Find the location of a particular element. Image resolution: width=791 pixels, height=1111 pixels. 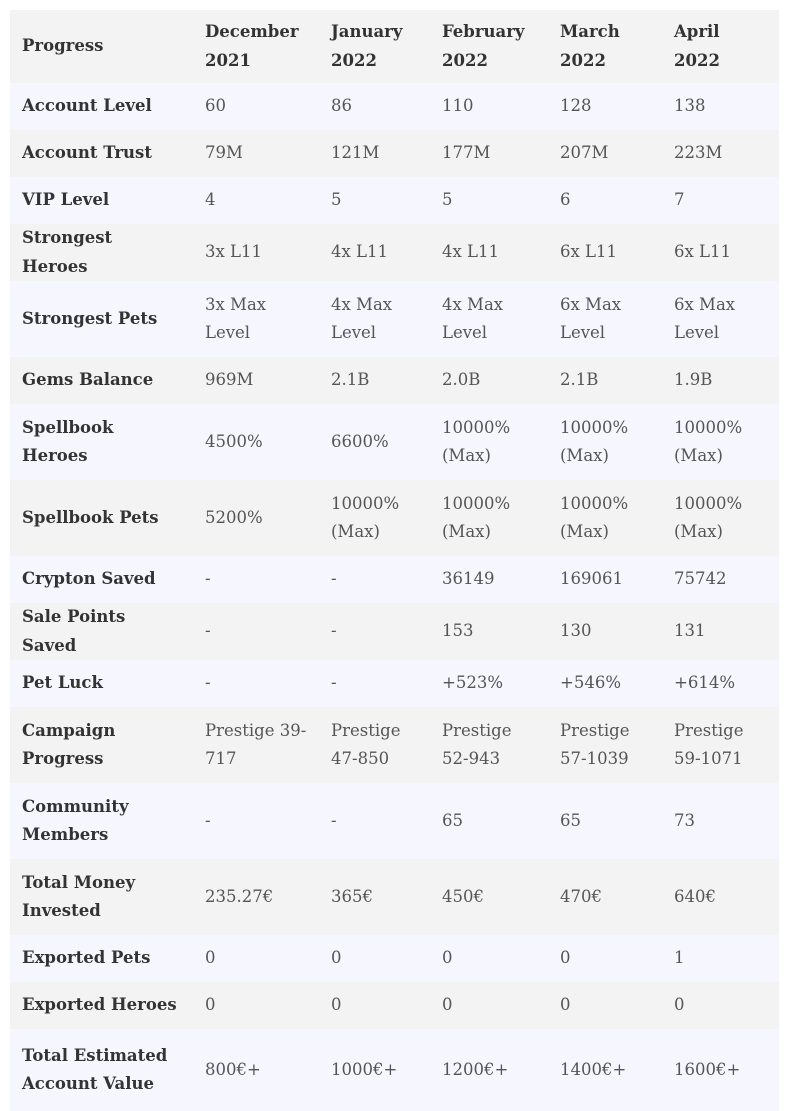

table-cell: 60 is located at coordinates (215, 106).